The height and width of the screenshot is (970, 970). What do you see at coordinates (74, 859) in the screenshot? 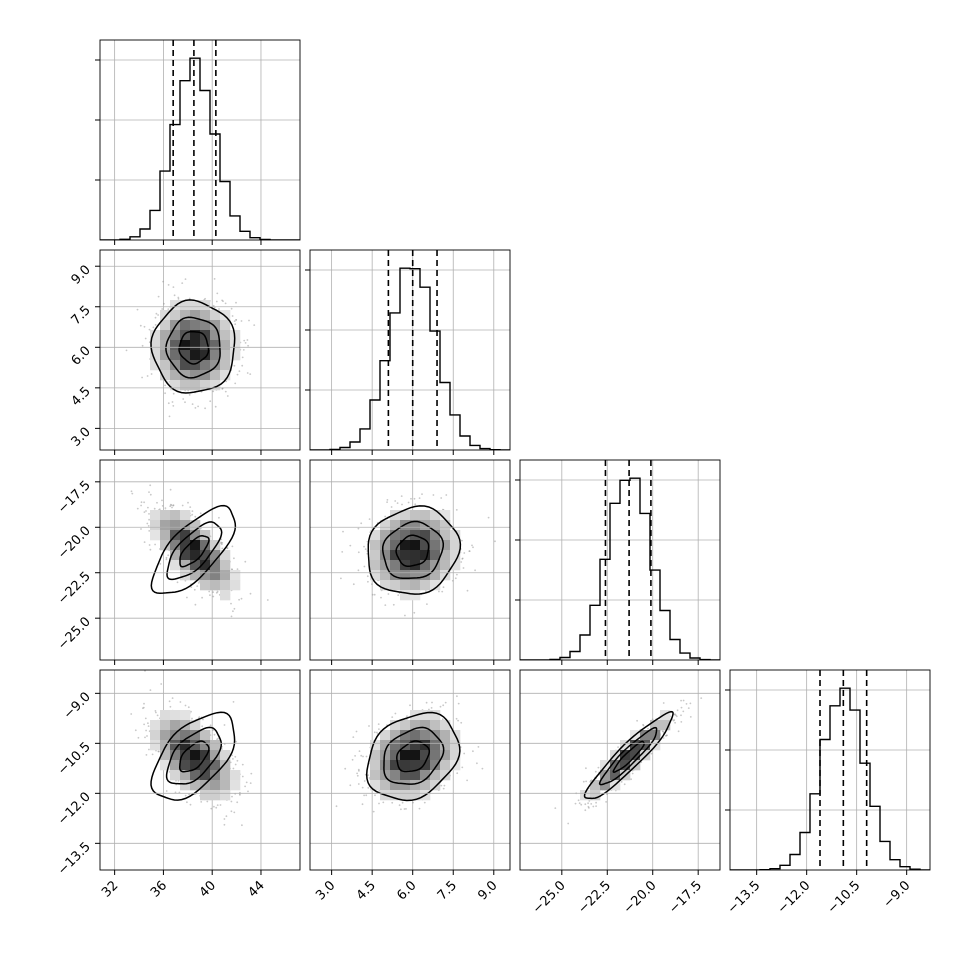
I see `ytick-label-3-0: −13.5` at bounding box center [74, 859].